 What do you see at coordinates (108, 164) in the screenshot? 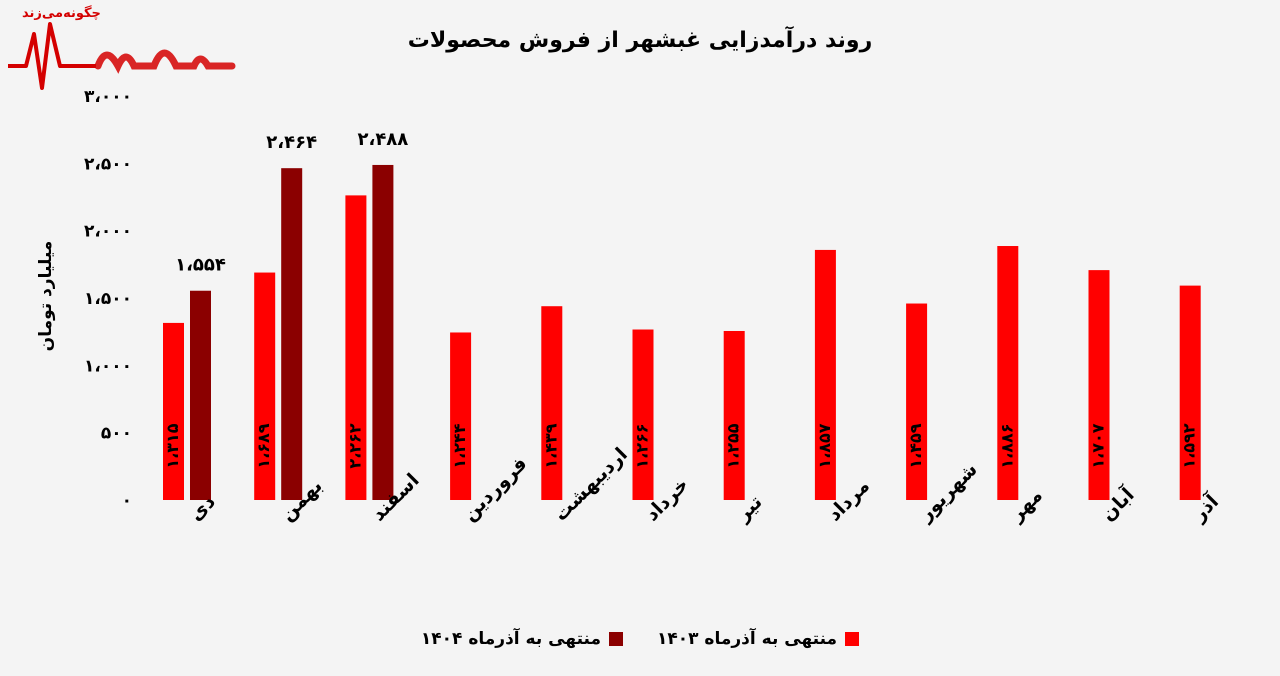
I see `y-tick-label: ۲،۵۰۰` at bounding box center [108, 164].